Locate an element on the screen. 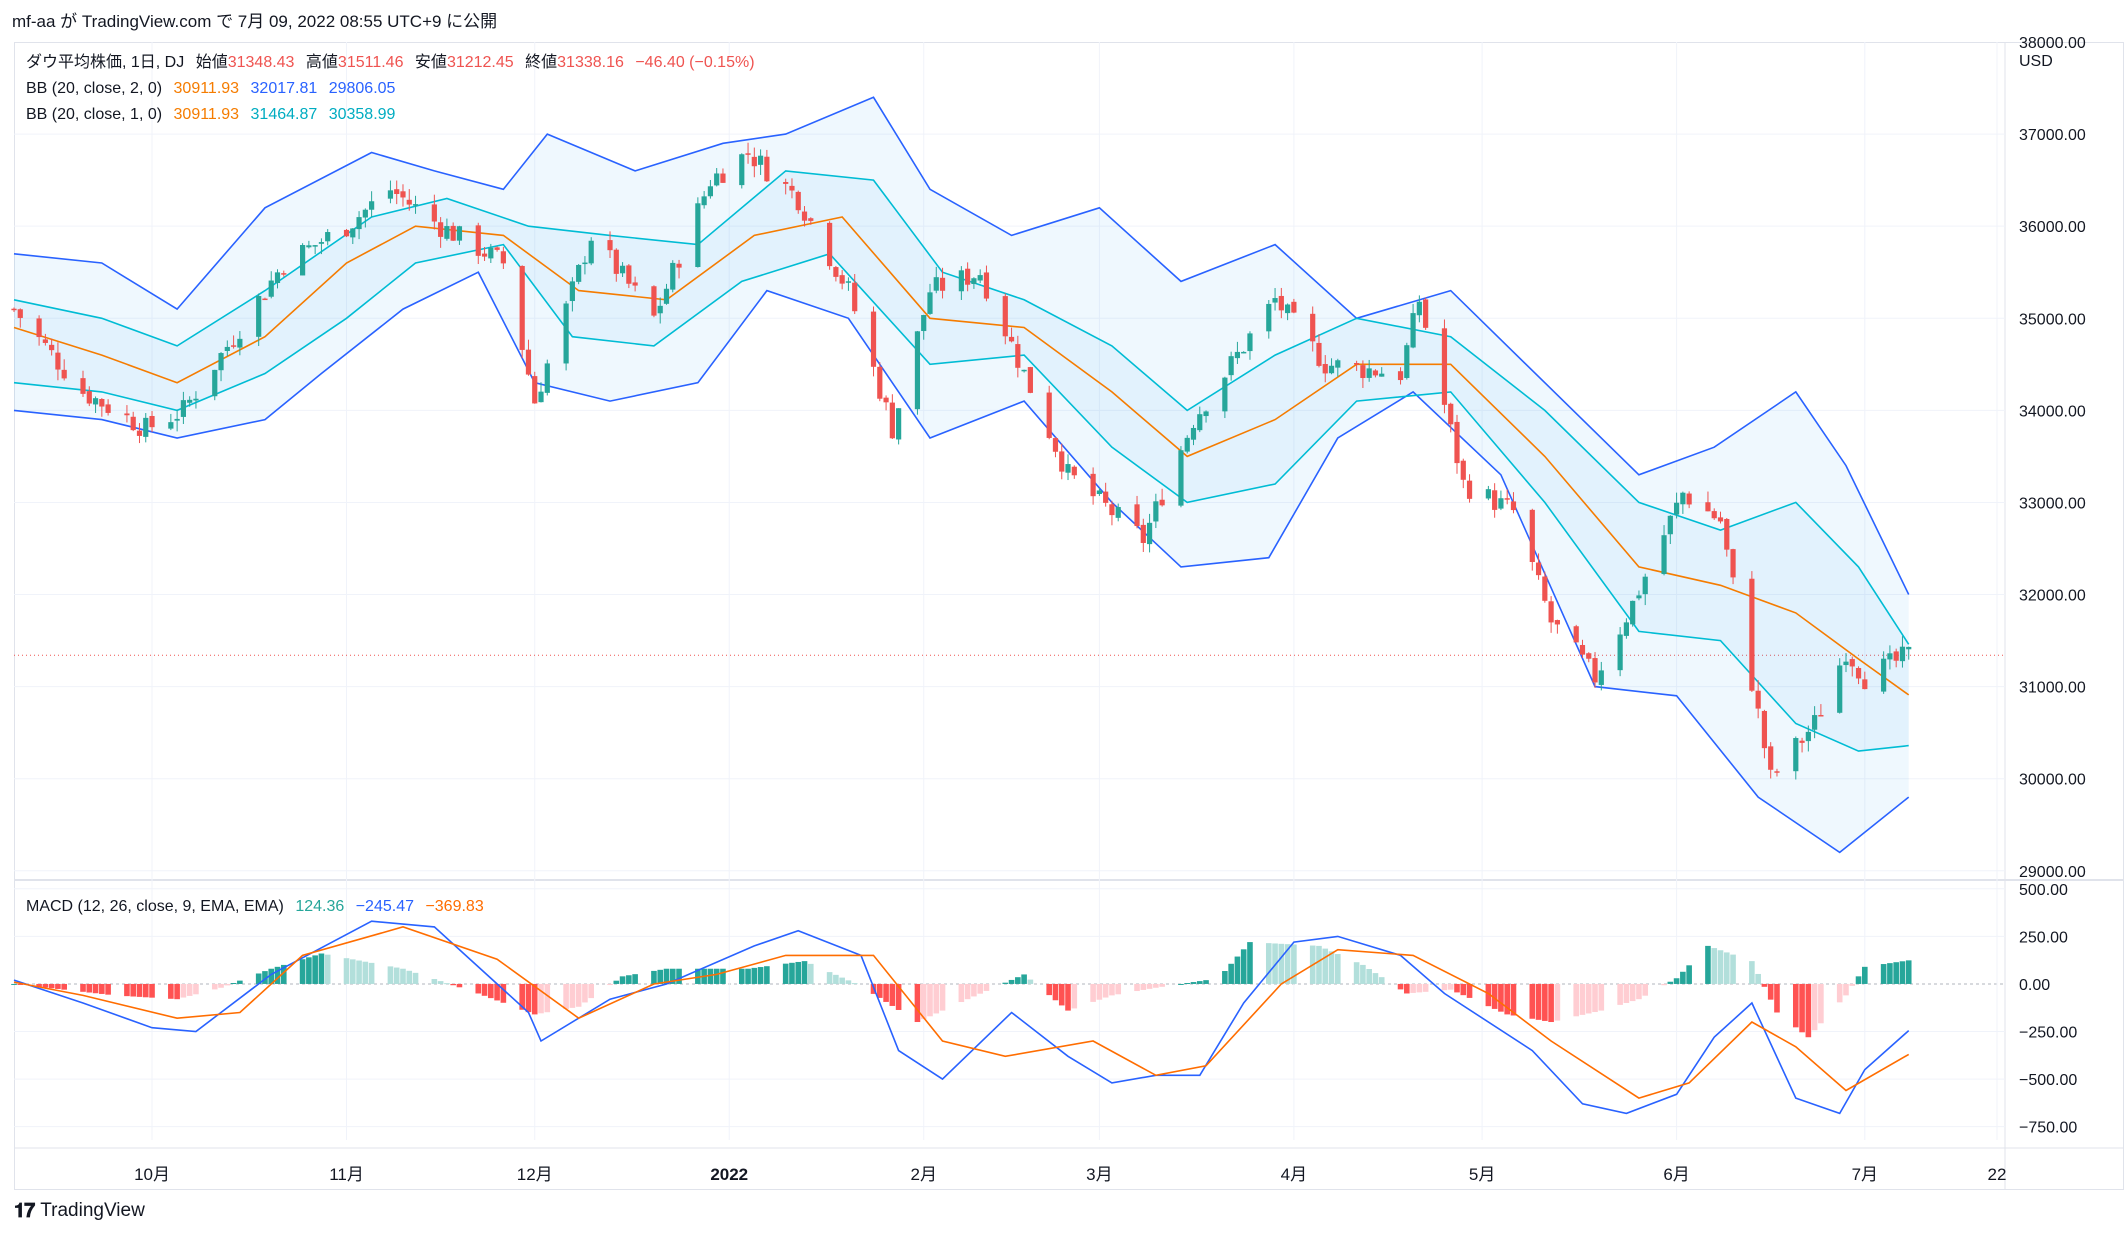 The height and width of the screenshot is (1234, 2127). close-label: 終値 is located at coordinates (541, 62).